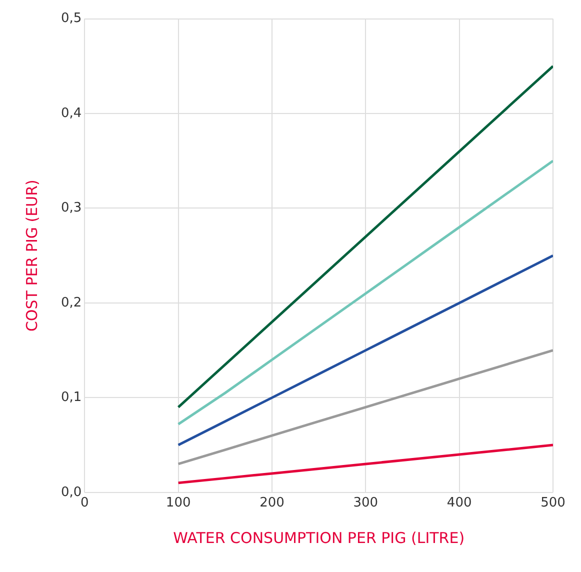  Describe the element at coordinates (84, 503) in the screenshot. I see `x-tick-label: 0` at that location.